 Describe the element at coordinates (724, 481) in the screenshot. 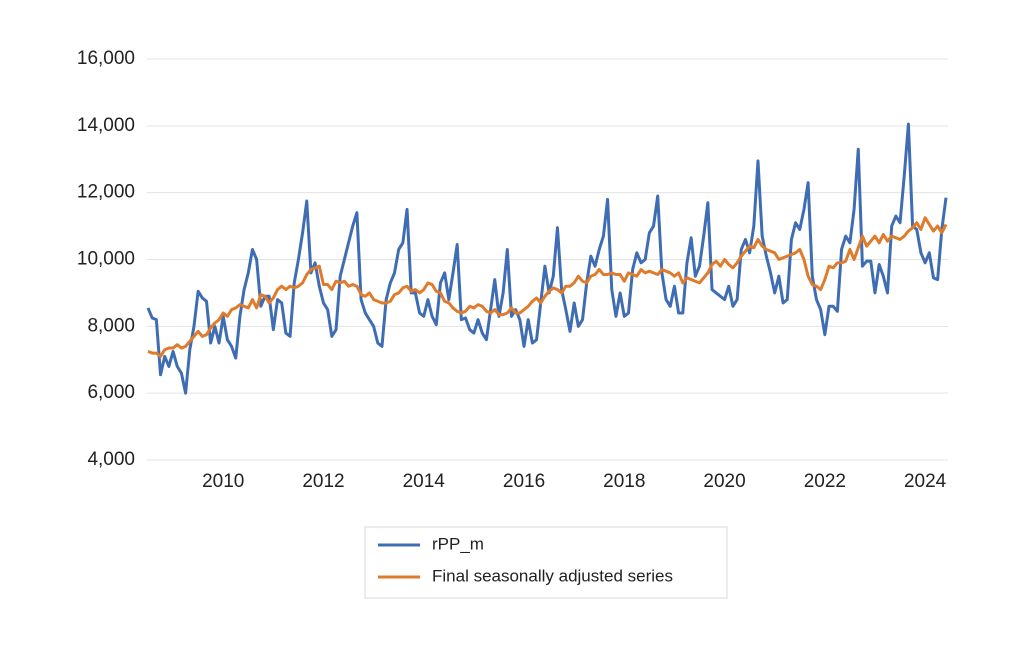

I see `x-tick-label: 2020` at that location.